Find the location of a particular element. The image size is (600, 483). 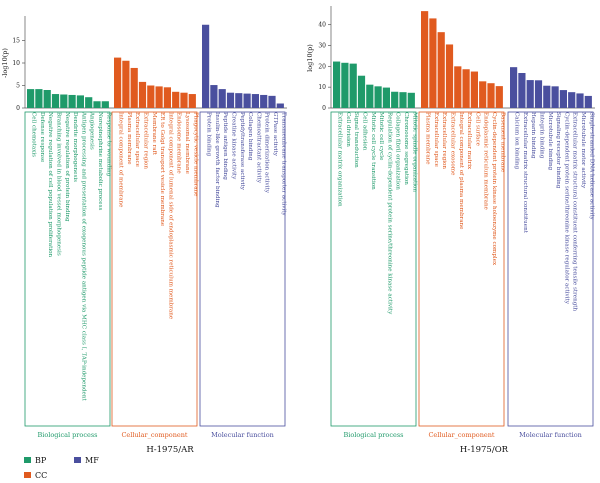

y-axis-title: log10(p) is located at coordinates (310, 58).